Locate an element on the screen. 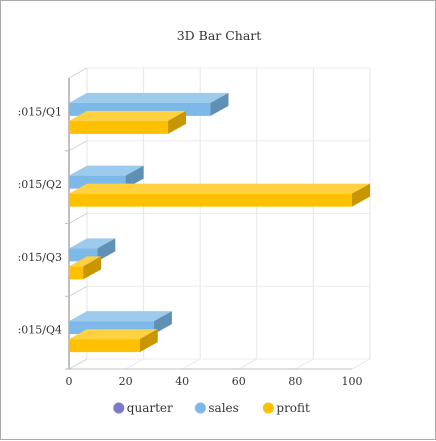 The image size is (436, 441). legend-marker-quarter is located at coordinates (119, 408).